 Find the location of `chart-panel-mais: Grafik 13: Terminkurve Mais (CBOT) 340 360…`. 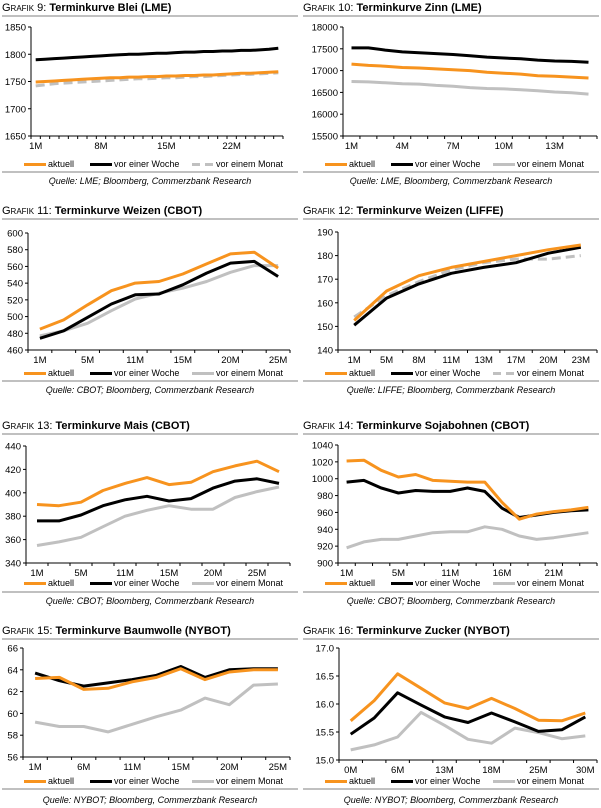

chart-panel-mais: Grafik 13: Terminkurve Mais (CBOT) 340 360… is located at coordinates (150, 518).